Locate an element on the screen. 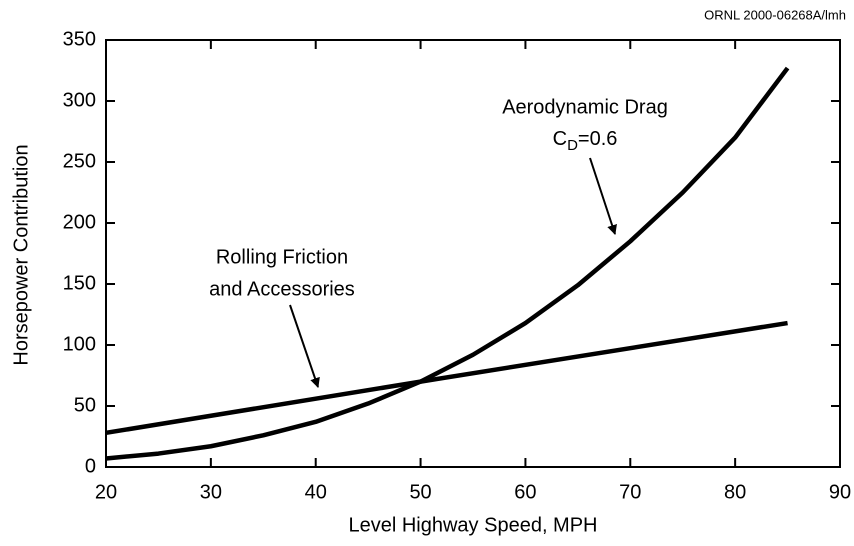 The width and height of the screenshot is (854, 546). credit: ORNL 2000-06268A/lmh is located at coordinates (775, 14).